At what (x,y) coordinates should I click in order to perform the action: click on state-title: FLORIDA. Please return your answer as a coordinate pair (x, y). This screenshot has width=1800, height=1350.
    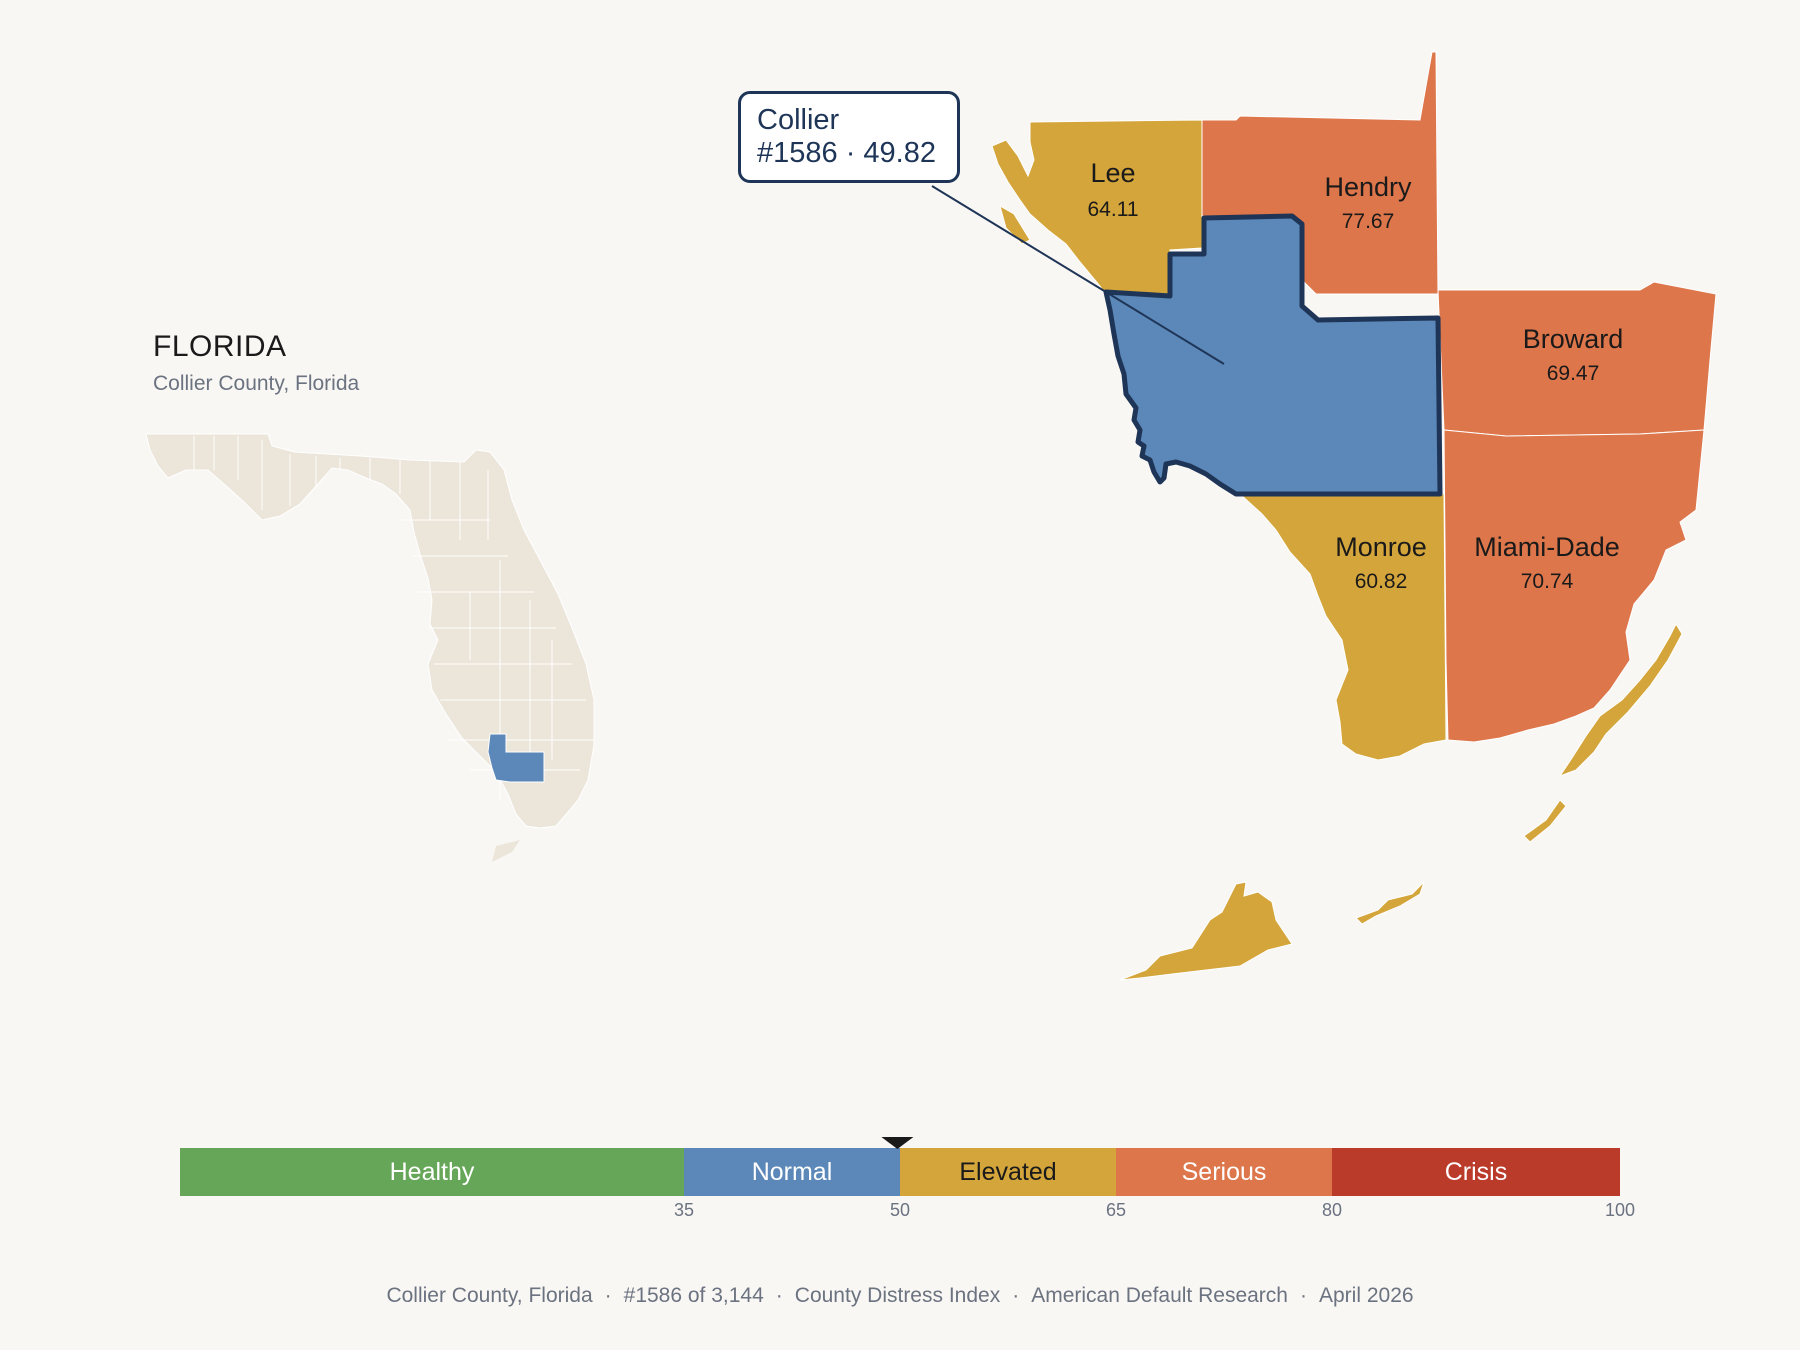
    Looking at the image, I should click on (220, 346).